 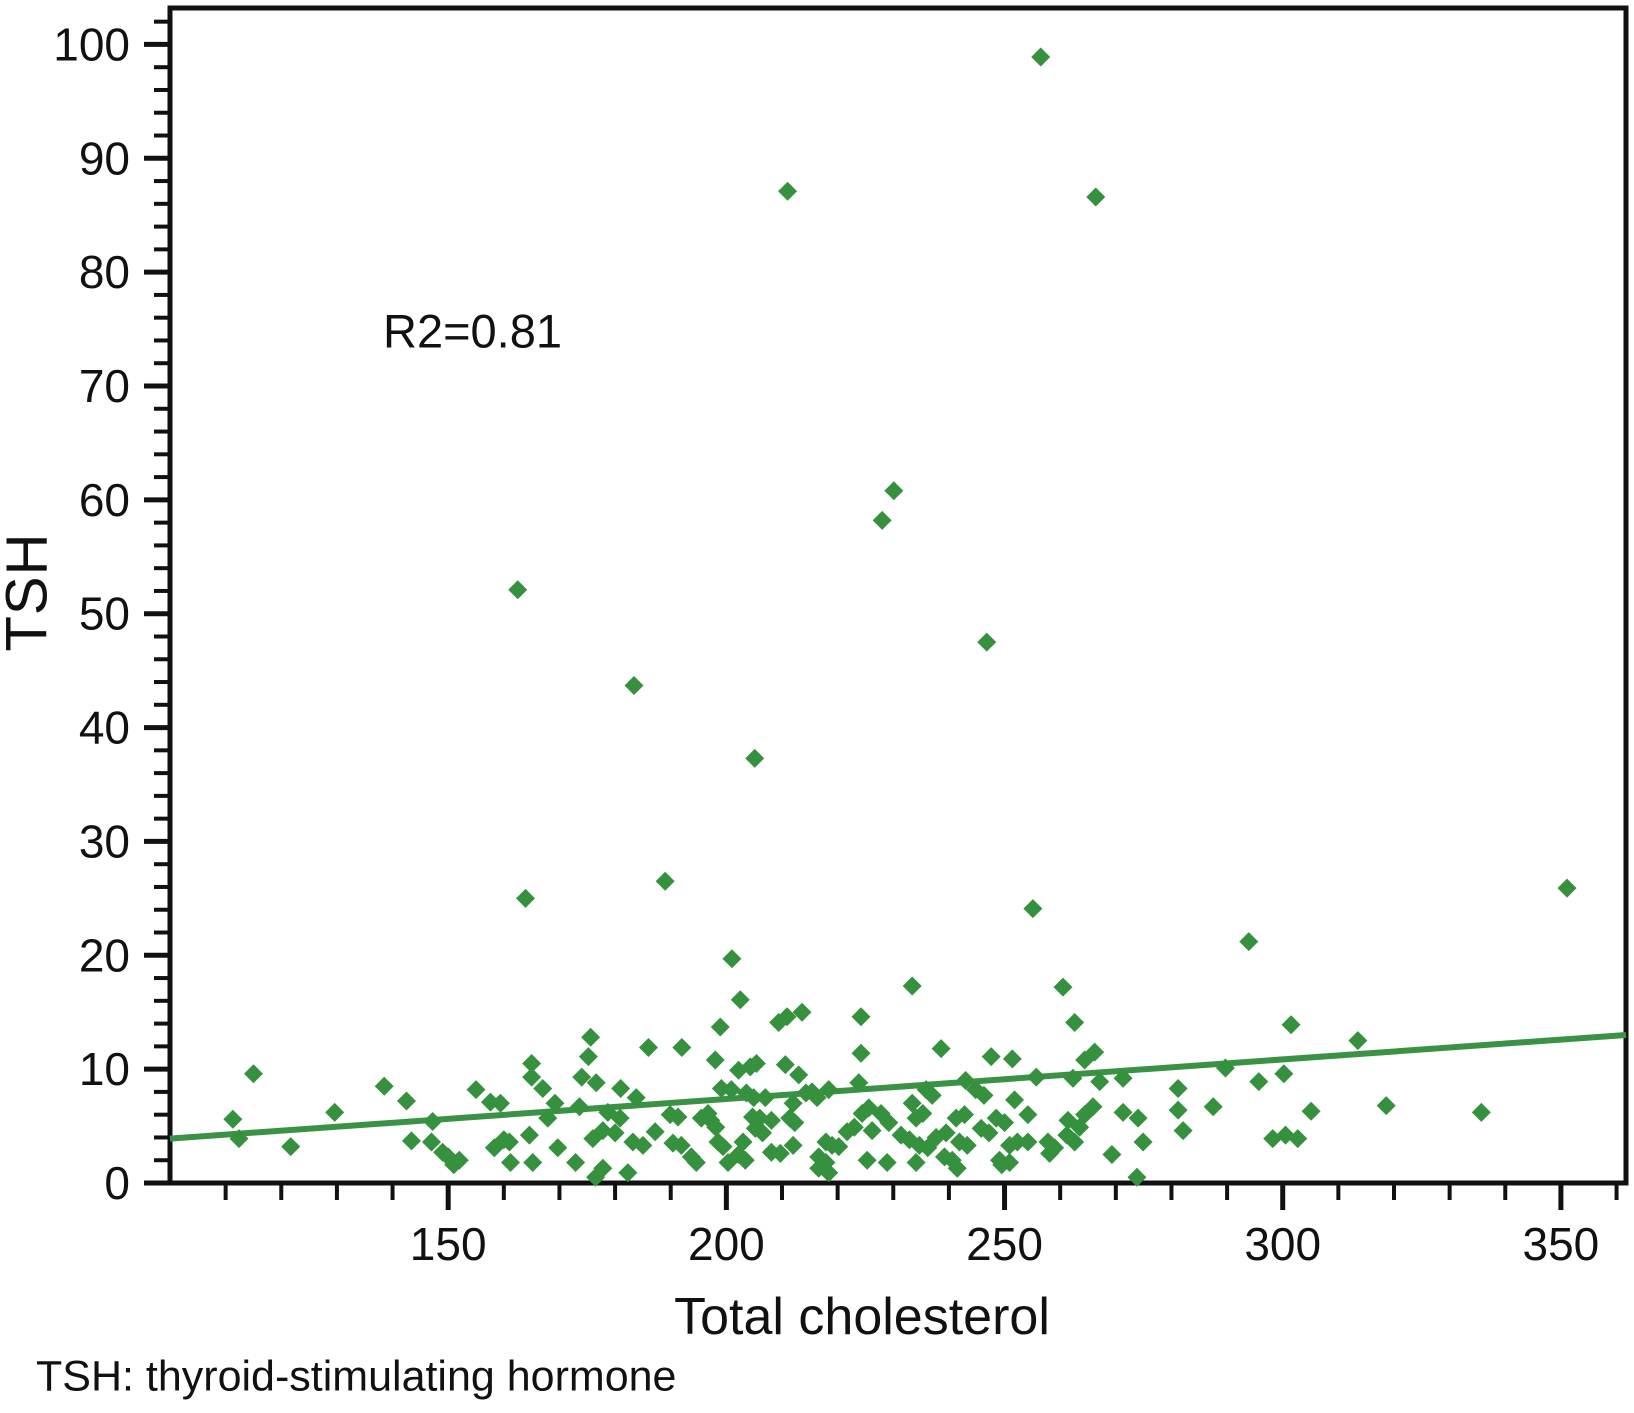 I want to click on y-tick-label: 0, so click(x=117, y=1183).